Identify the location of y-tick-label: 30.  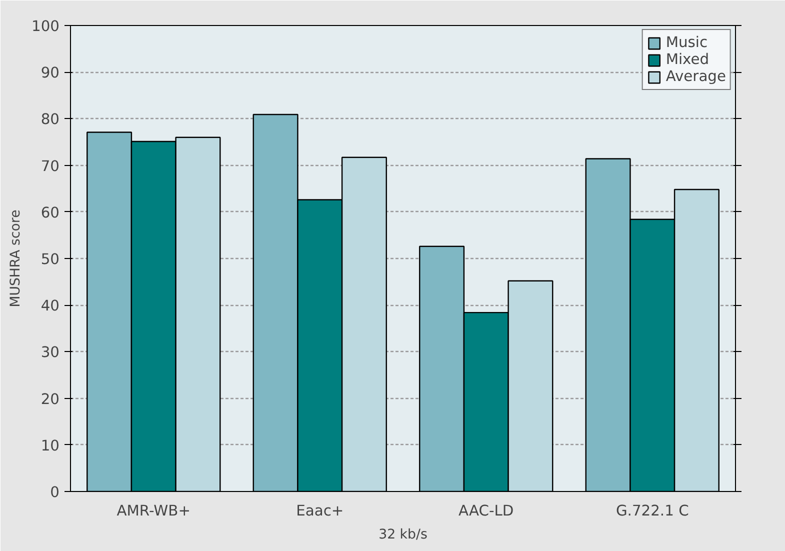
(50, 353).